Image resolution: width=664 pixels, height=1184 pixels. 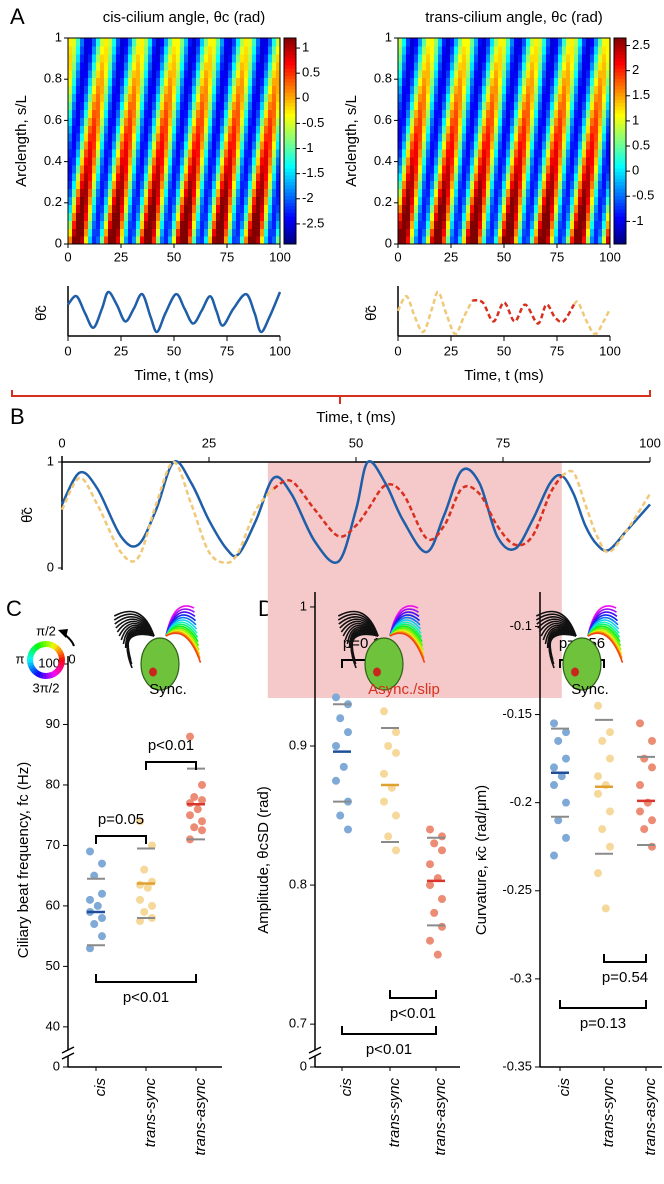 What do you see at coordinates (620, 215) in the screenshot?
I see `colorbar-slice` at bounding box center [620, 215].